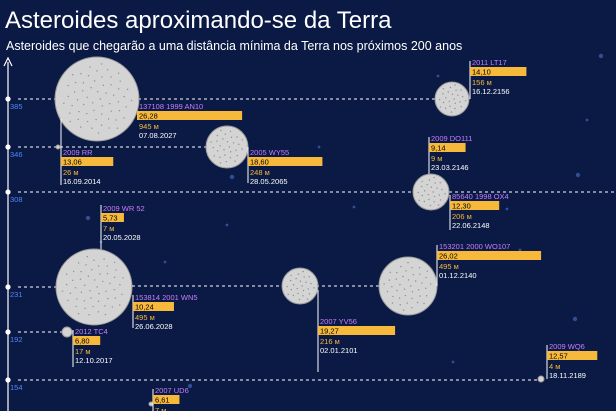 This screenshot has width=616, height=411. What do you see at coordinates (122, 237) in the screenshot?
I see `date-label: 20.05.2028` at bounding box center [122, 237].